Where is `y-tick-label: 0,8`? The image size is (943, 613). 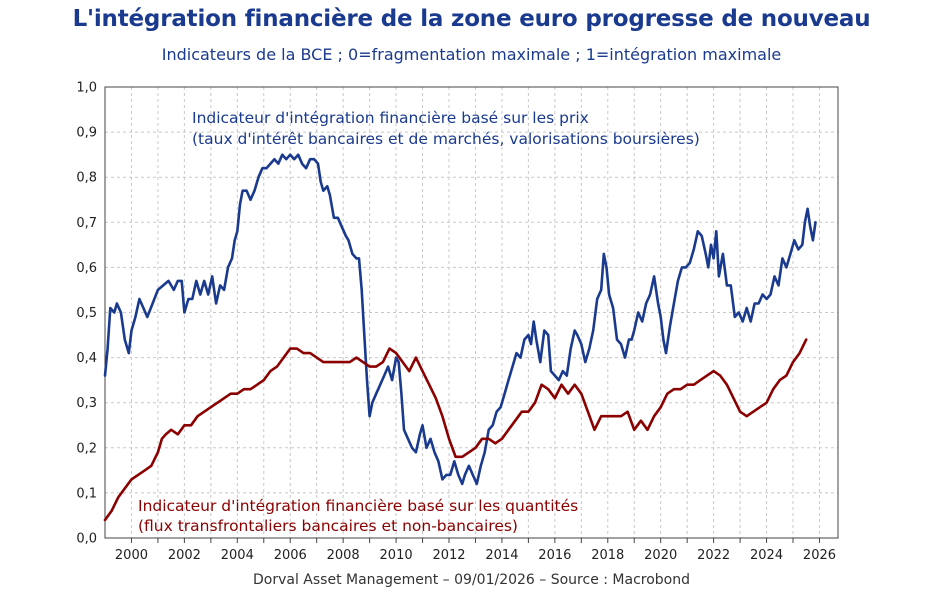 y-tick-label: 0,8 is located at coordinates (86, 178).